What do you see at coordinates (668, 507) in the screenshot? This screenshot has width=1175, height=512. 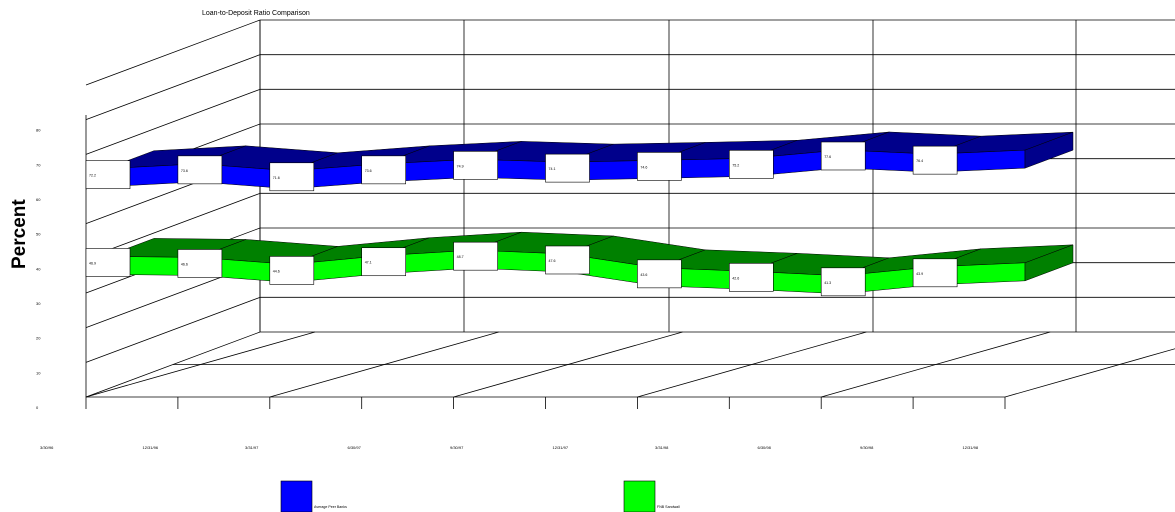 I see `legend-label: FNB Sandwall` at bounding box center [668, 507].